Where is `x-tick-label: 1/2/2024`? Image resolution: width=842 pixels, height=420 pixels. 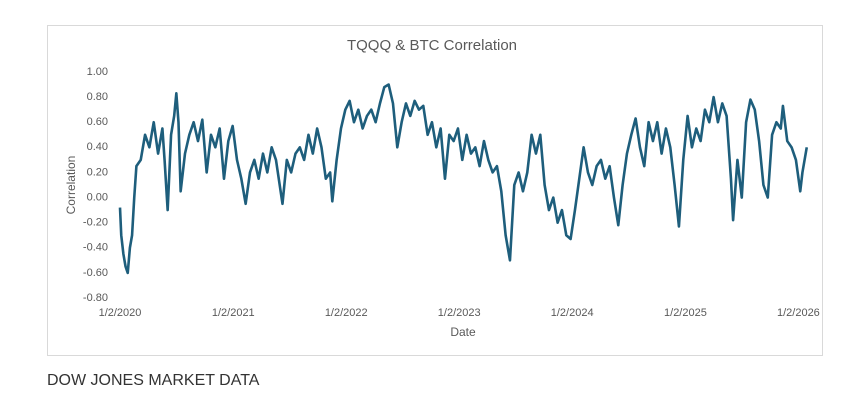 x-tick-label: 1/2/2024 is located at coordinates (572, 313).